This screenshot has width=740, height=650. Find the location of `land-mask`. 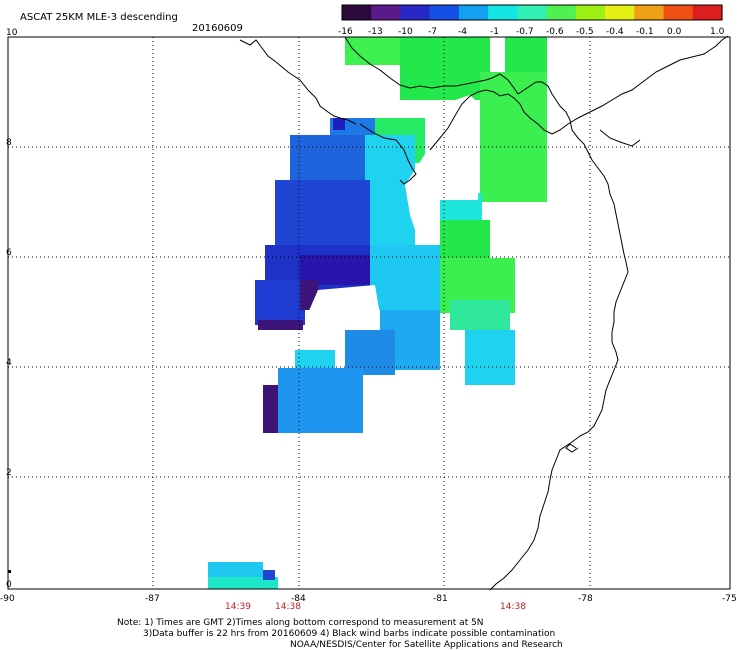

land-mask is located at coordinates (392, 212).